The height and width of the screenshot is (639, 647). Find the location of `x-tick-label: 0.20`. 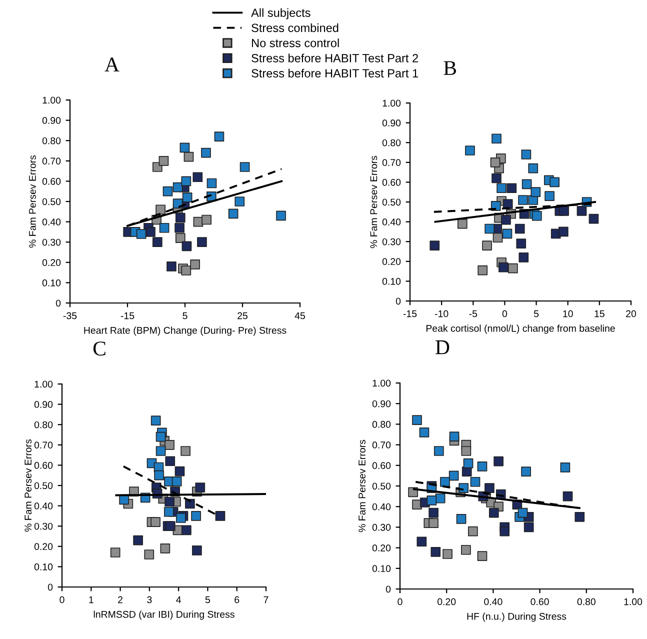

x-tick-label: 0.20 is located at coordinates (447, 602).